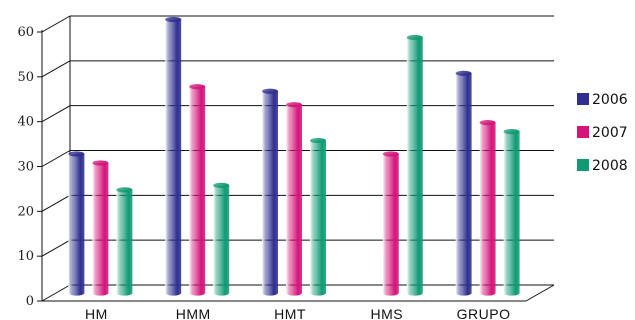 This screenshot has height=320, width=635. Describe the element at coordinates (173, 156) in the screenshot. I see `bar-2006-hmm` at that location.